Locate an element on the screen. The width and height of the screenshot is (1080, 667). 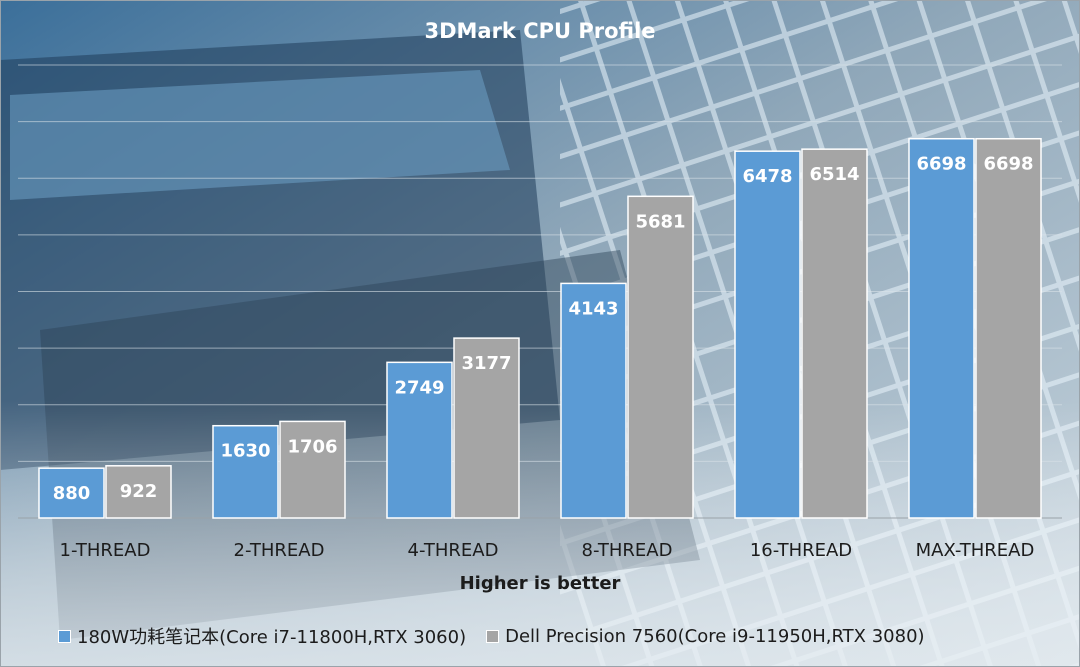
x-tick-label: 16-THREAD is located at coordinates (801, 550).